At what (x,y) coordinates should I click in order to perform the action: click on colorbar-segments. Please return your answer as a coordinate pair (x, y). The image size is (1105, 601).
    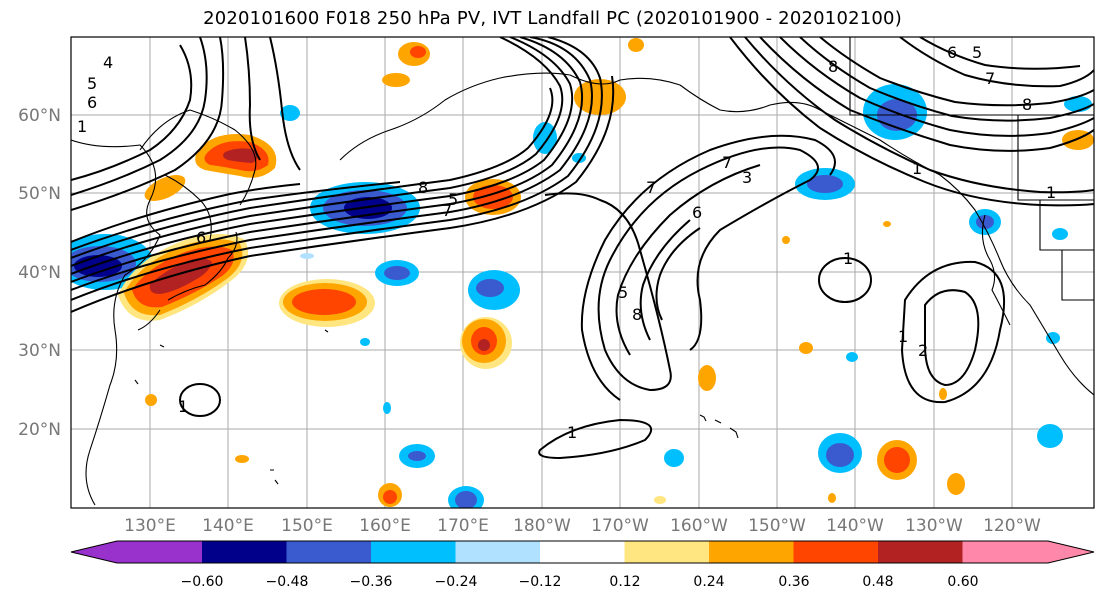
    Looking at the image, I should click on (582, 552).